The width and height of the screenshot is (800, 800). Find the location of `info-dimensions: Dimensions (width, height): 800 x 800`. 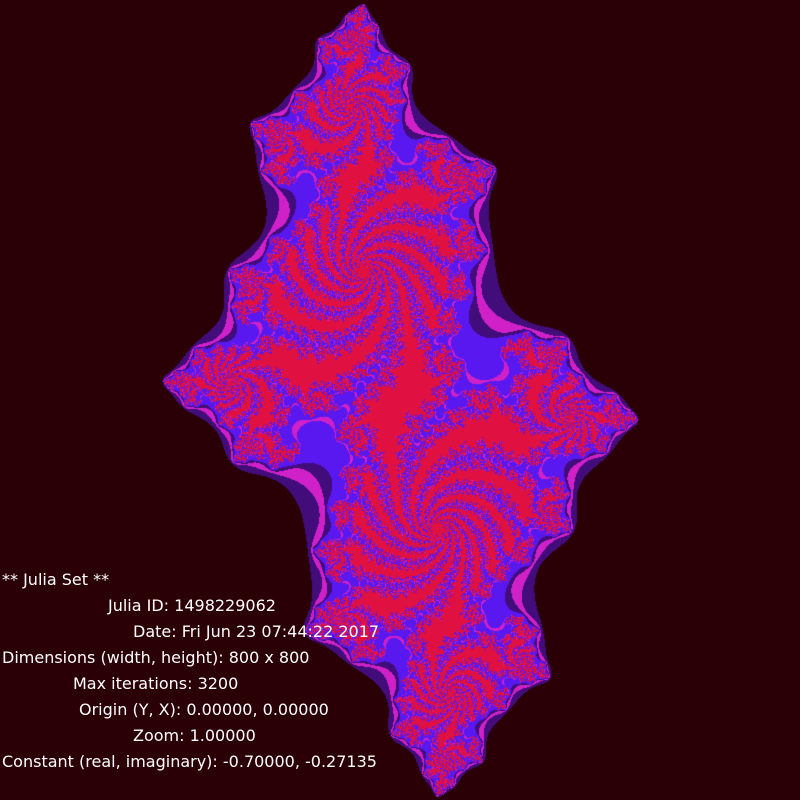

info-dimensions: Dimensions (width, height): 800 x 800 is located at coordinates (156, 657).